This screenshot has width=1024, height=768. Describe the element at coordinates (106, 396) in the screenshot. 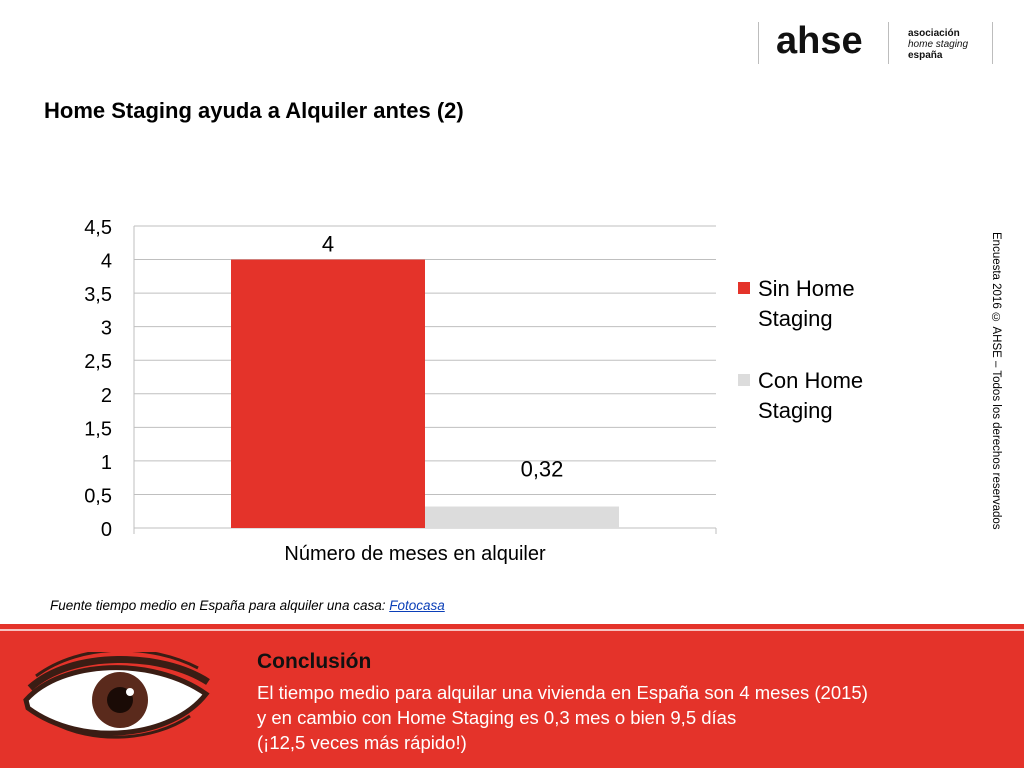

I see `y-tick-label: 2` at that location.